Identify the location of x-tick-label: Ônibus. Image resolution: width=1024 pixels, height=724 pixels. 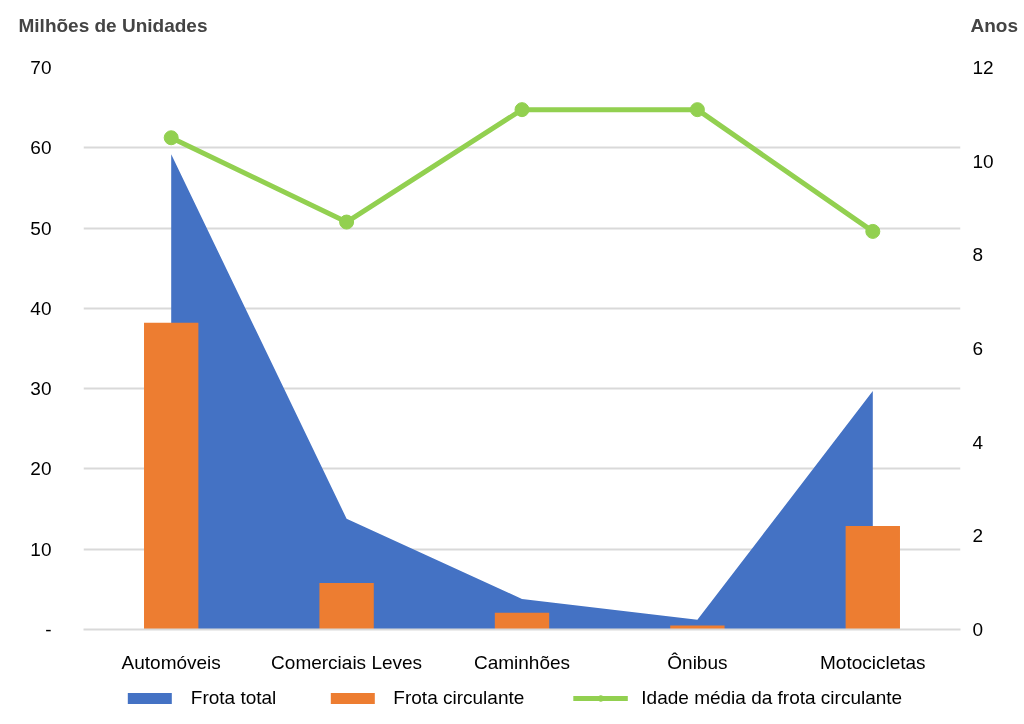
(697, 662).